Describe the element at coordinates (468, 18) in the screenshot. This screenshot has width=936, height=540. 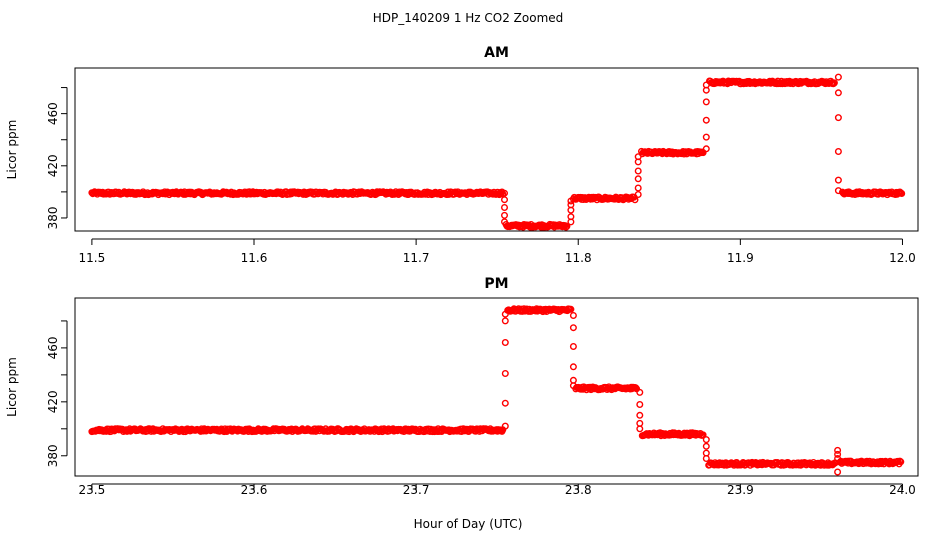
I see `figure-title: HDP_140209 1 Hz CO2 Zoomed` at that location.